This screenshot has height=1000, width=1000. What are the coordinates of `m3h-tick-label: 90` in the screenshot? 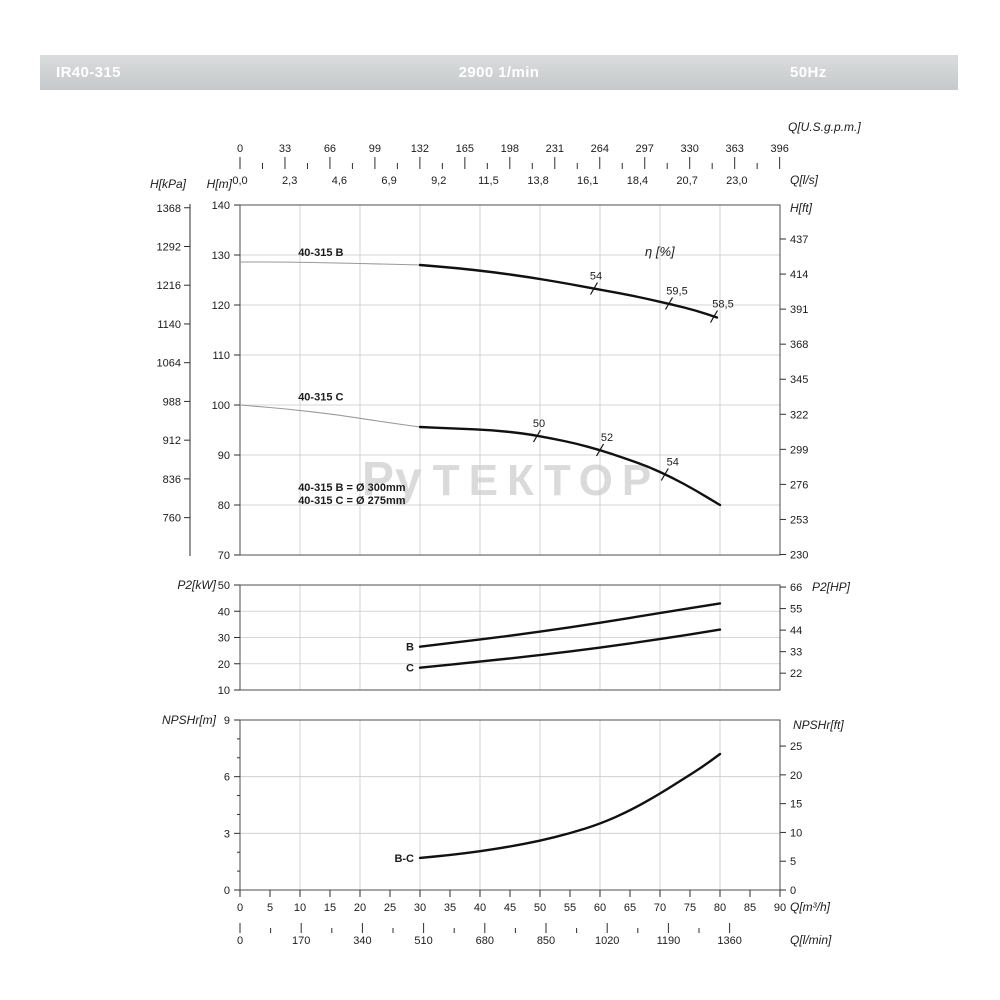 It's located at (780, 908).